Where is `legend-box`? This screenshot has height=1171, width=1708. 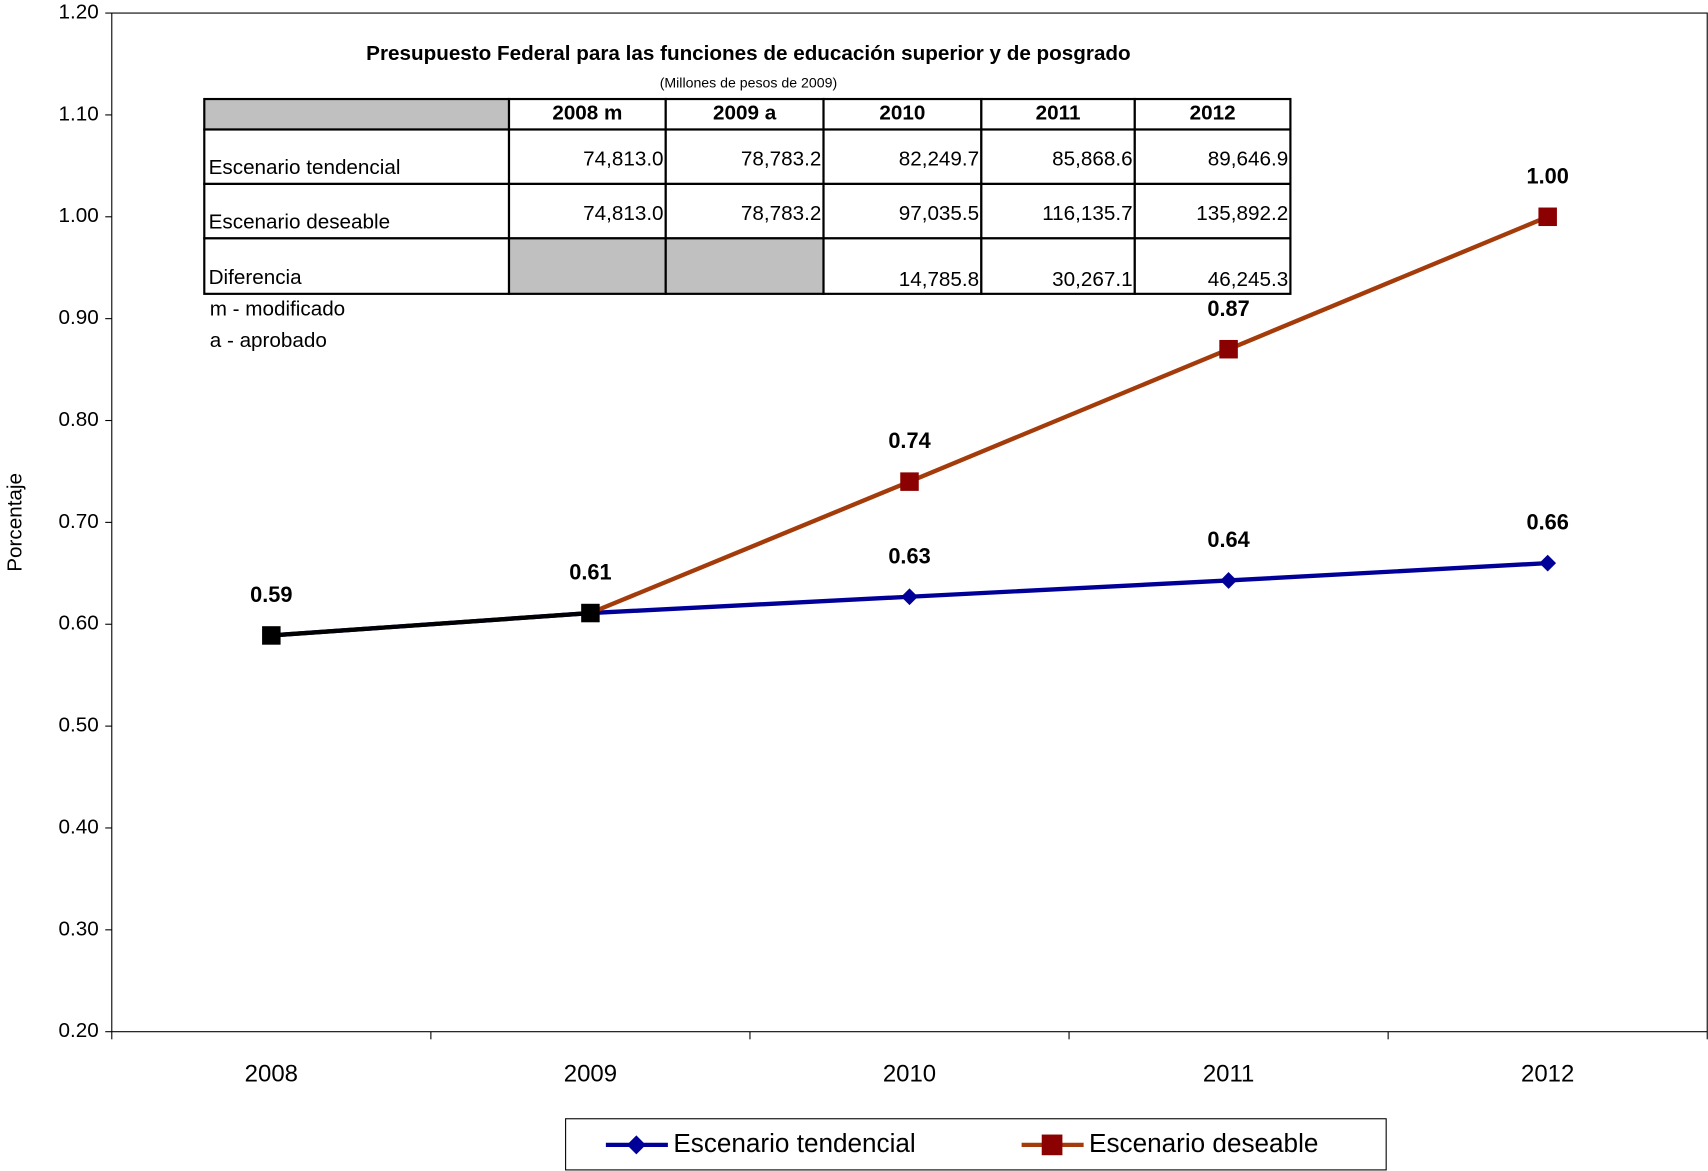 legend-box is located at coordinates (976, 1144).